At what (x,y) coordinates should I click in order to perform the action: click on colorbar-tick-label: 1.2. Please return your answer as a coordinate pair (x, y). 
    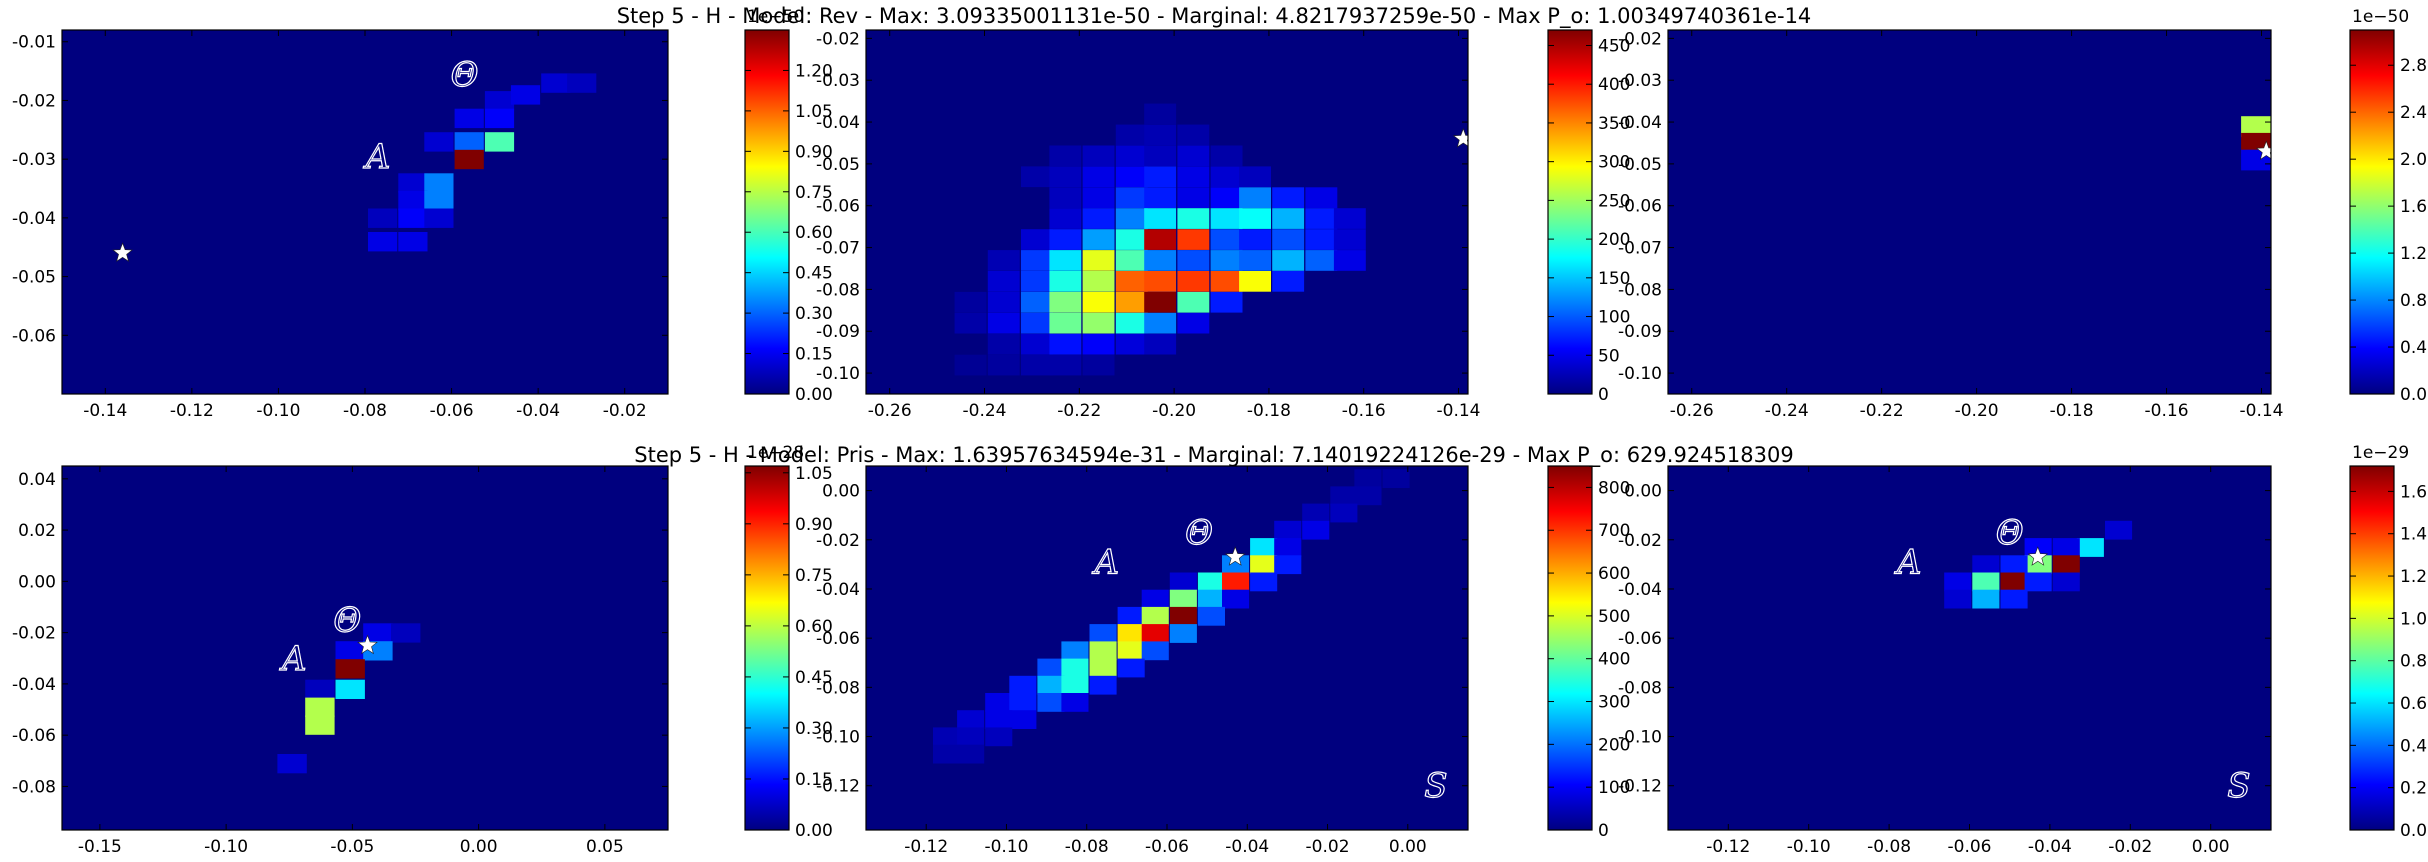
    Looking at the image, I should click on (2413, 254).